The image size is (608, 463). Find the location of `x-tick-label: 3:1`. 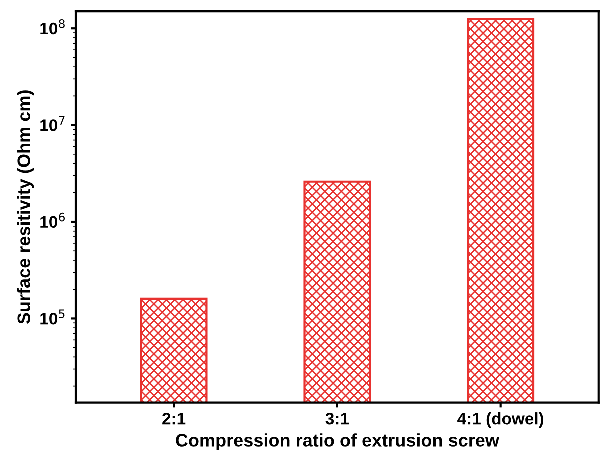

x-tick-label: 3:1 is located at coordinates (338, 418).